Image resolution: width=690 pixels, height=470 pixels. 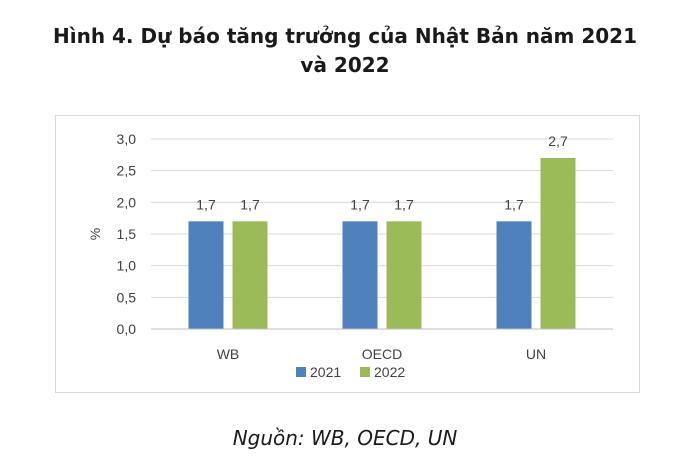 I want to click on source-note: Nguồn: WB, OECD, UN, so click(x=345, y=438).